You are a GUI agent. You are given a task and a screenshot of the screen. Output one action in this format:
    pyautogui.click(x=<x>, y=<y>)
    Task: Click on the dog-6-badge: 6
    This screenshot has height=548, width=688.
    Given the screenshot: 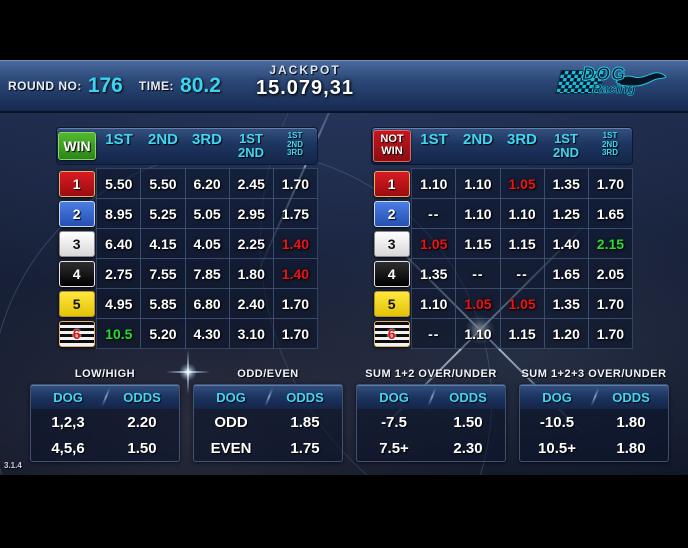 What is the action you would take?
    pyautogui.click(x=391, y=333)
    